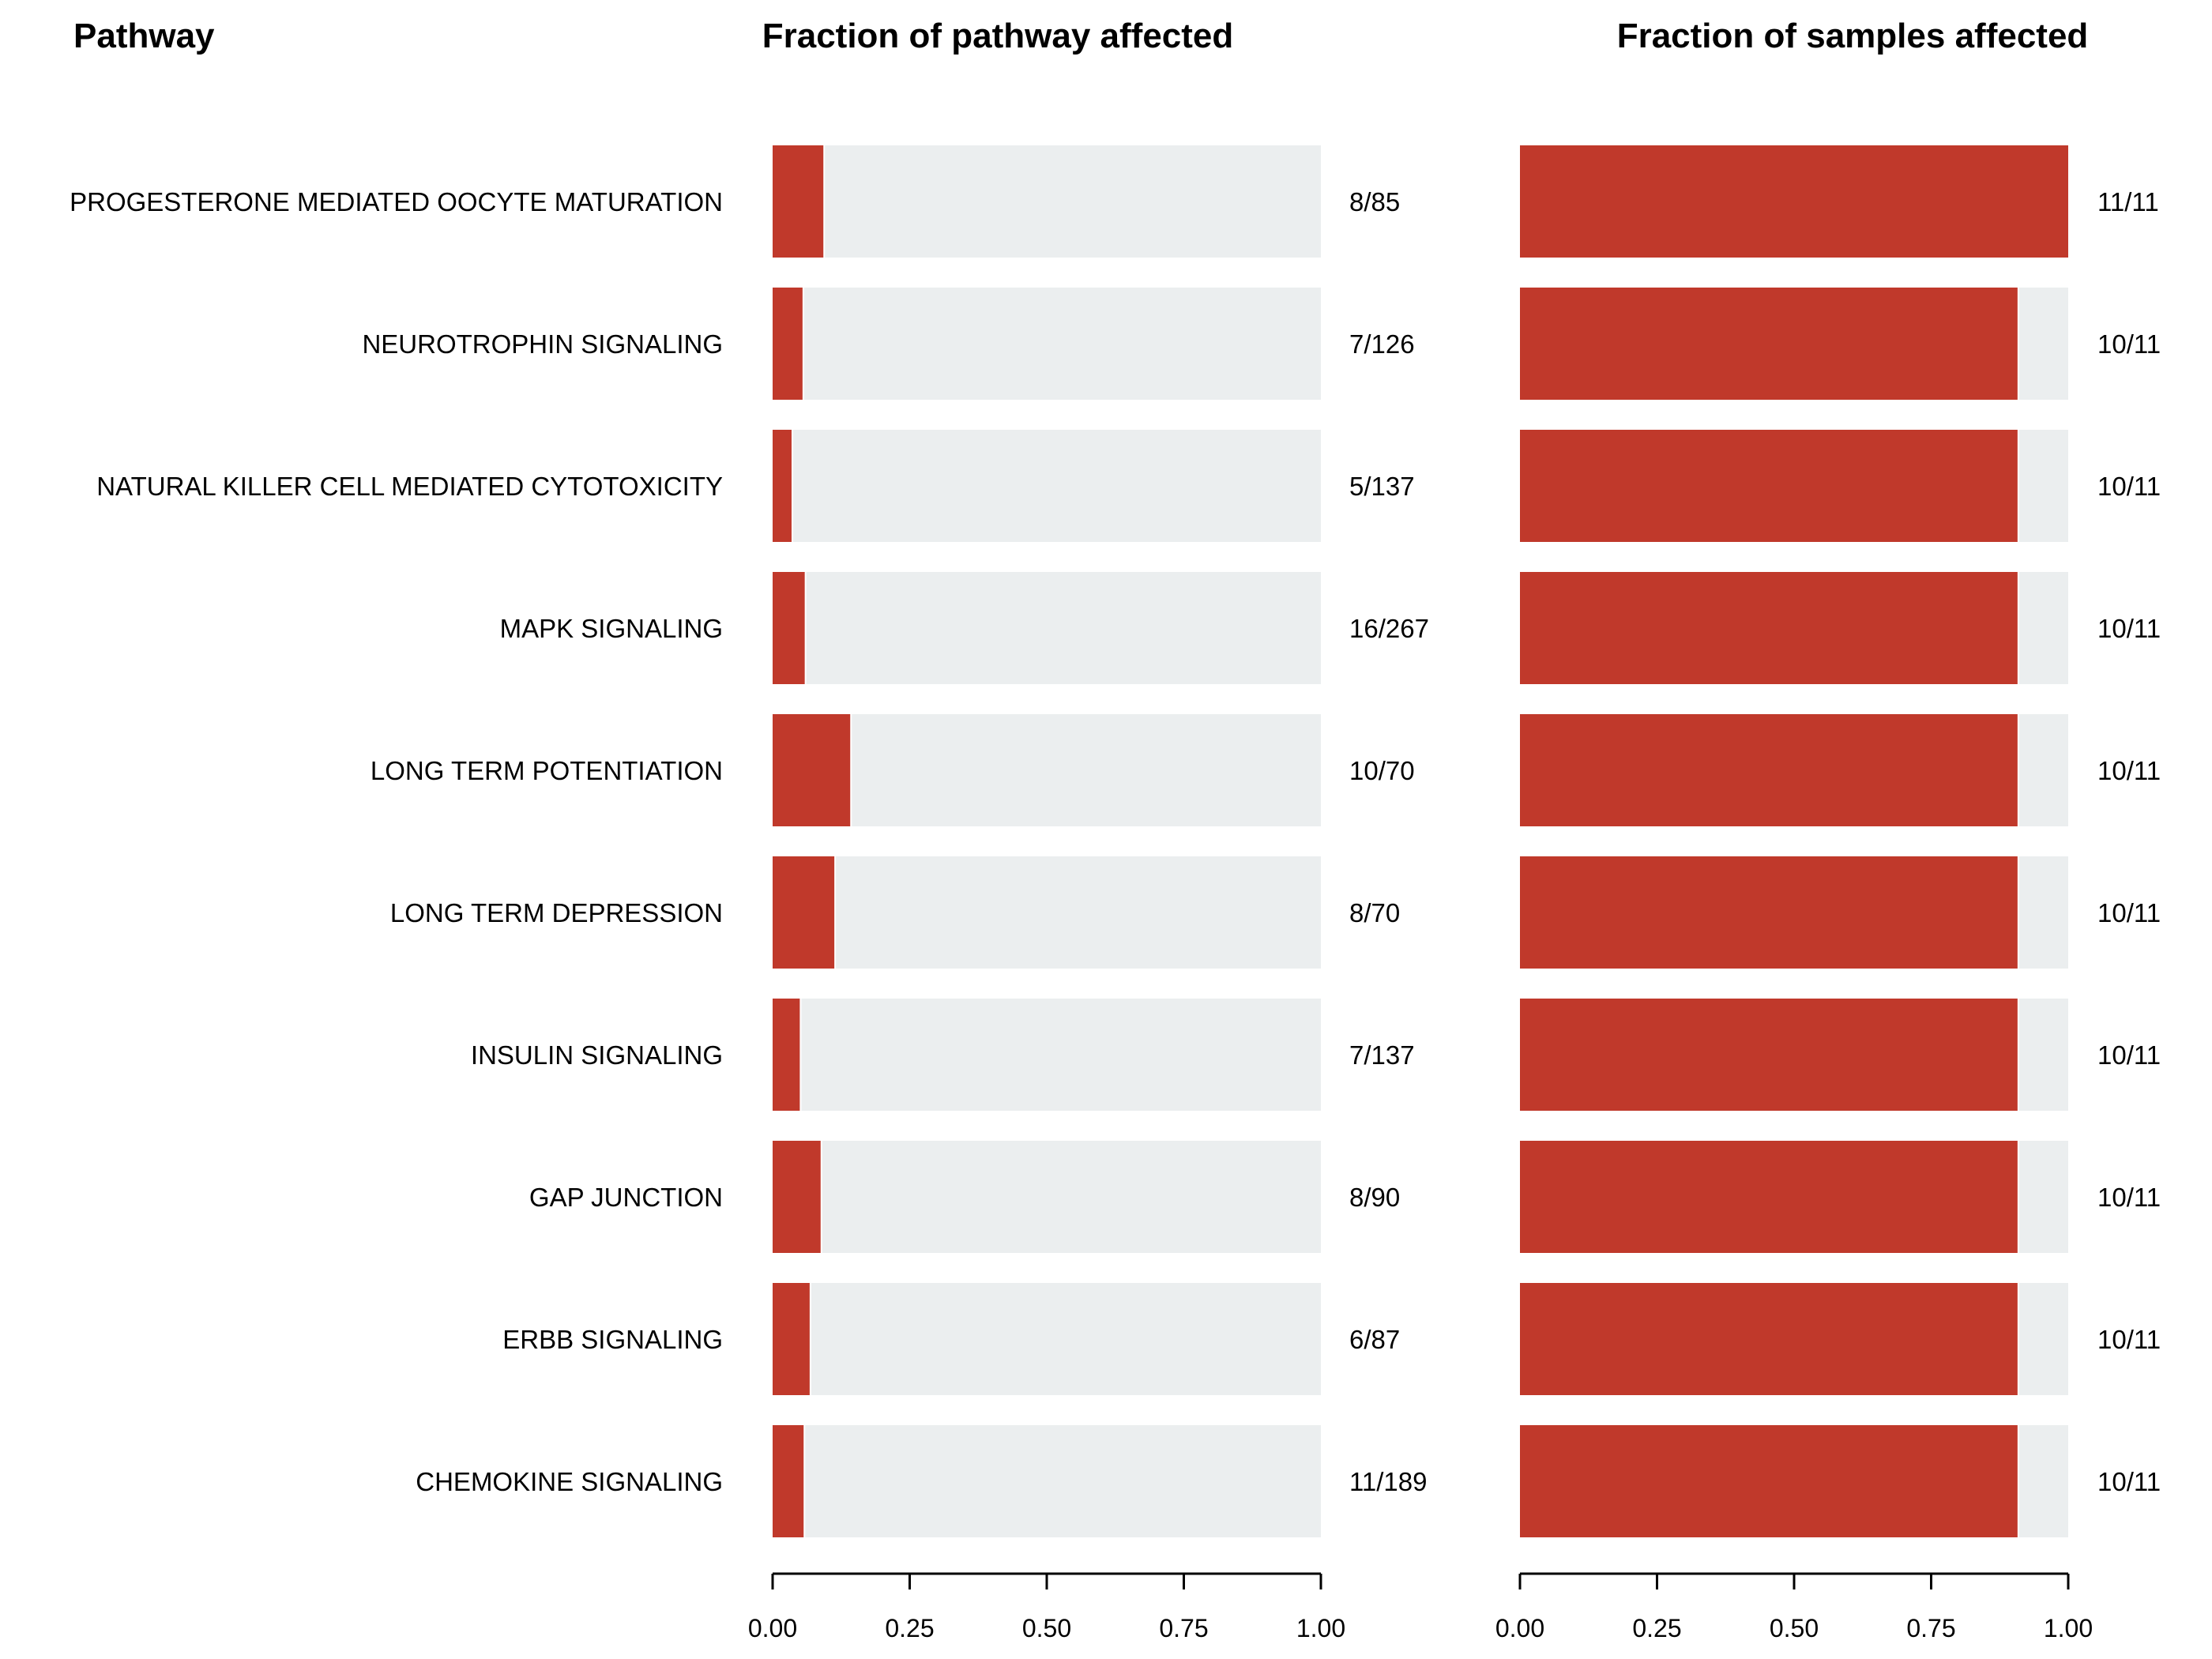  I want to click on count-label: 11/189, so click(1388, 1482).